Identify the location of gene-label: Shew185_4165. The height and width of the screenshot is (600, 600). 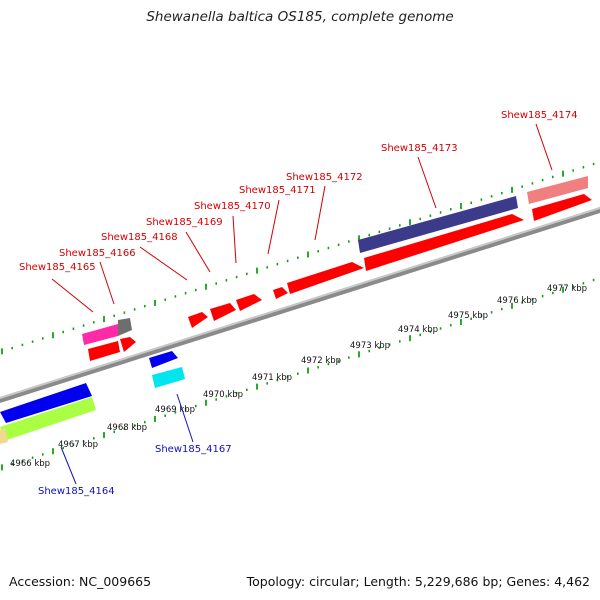
(57, 267).